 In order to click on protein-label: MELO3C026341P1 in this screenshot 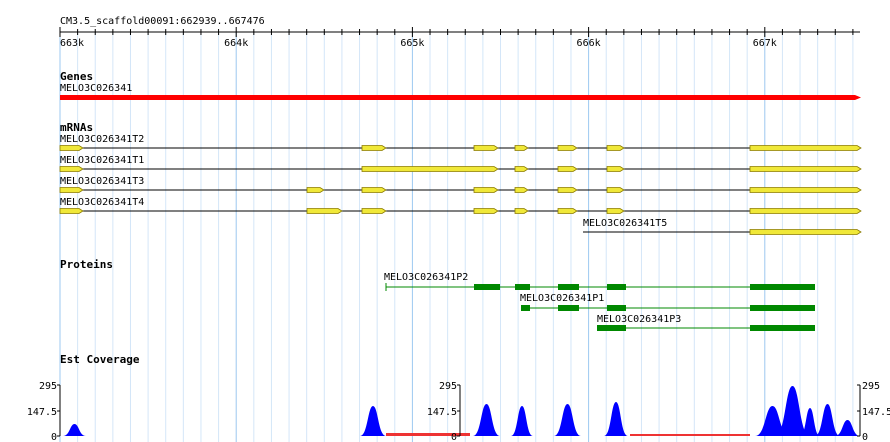, I will do `click(562, 298)`.